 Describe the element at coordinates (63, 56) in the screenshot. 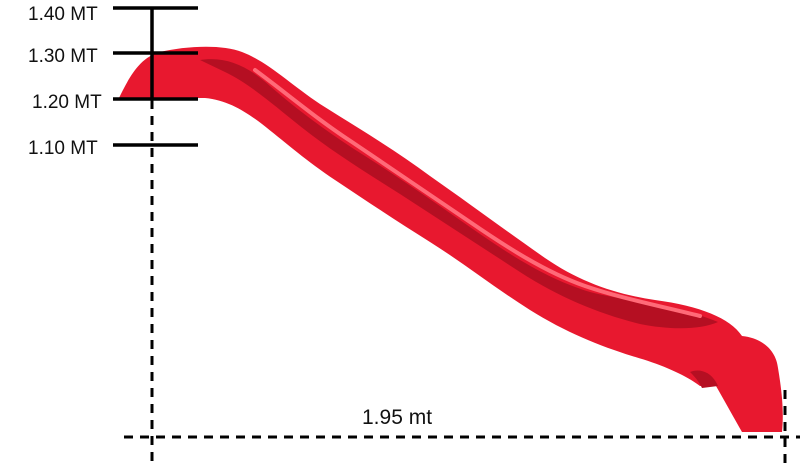

I see `tick-label-1-30: 1.30 MT` at that location.